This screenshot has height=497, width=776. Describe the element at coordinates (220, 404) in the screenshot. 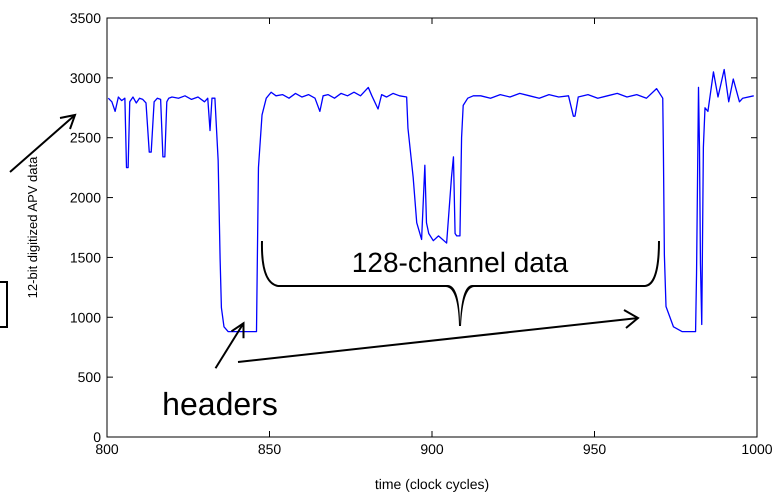

I see `annotation: headers` at that location.